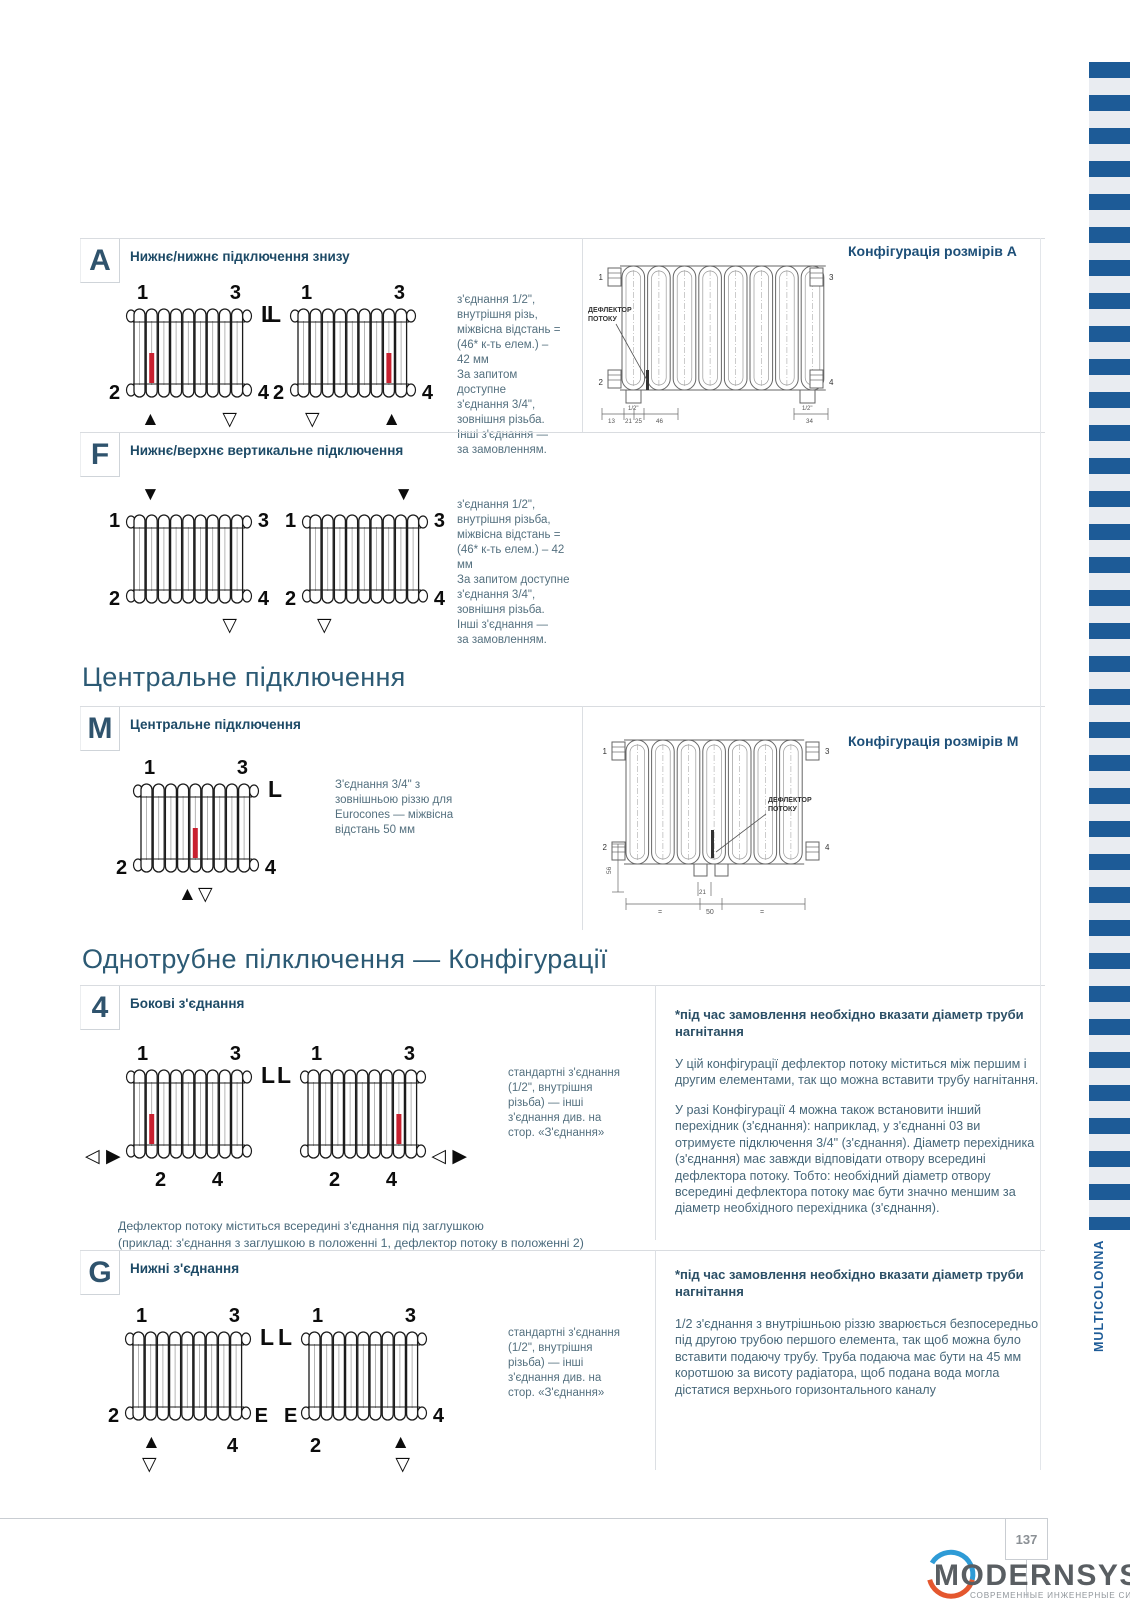 Image resolution: width=1130 pixels, height=1600 pixels. I want to click on section-m-title: Центральне підключення, so click(215, 724).